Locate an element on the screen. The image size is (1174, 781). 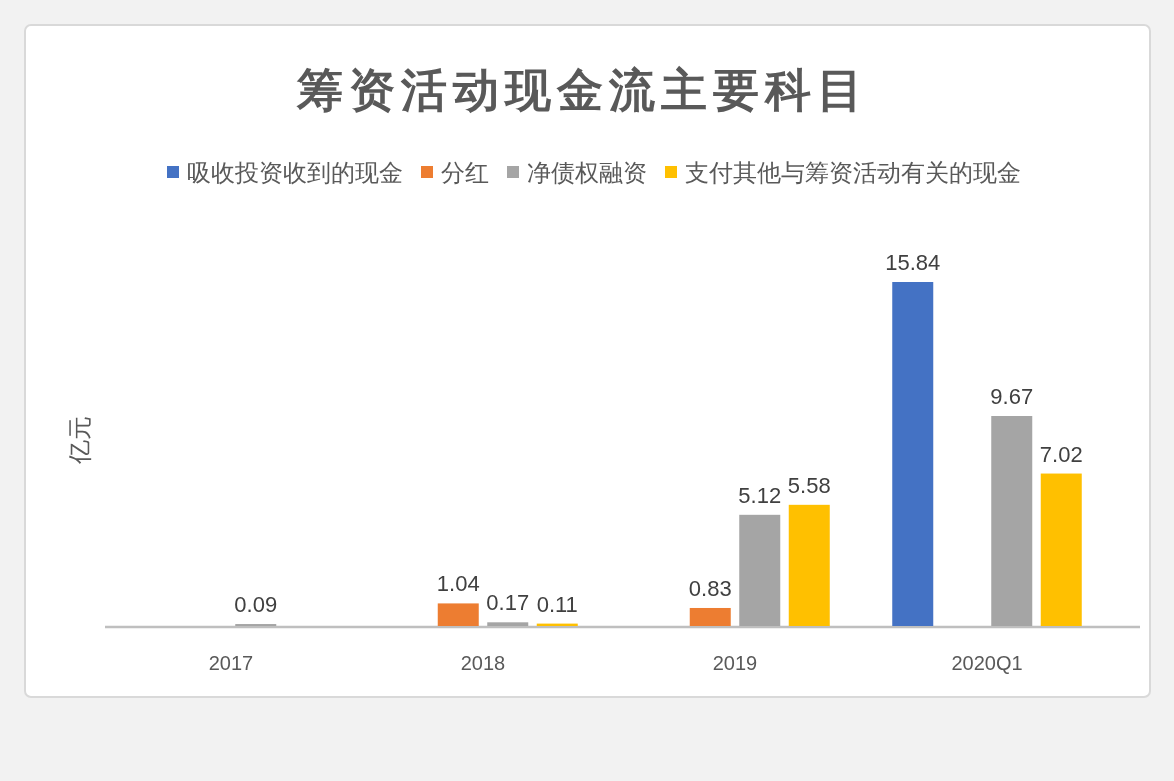
chart-title: 筹资活动现金流主要科目 is located at coordinates (582, 90).